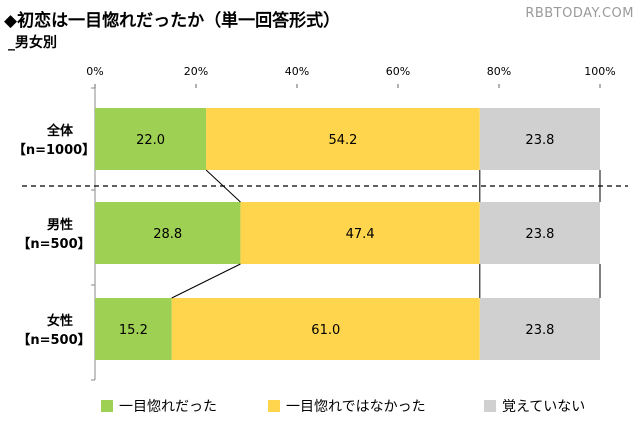 The image size is (640, 443). I want to click on x-tick-label: 80%, so click(499, 71).